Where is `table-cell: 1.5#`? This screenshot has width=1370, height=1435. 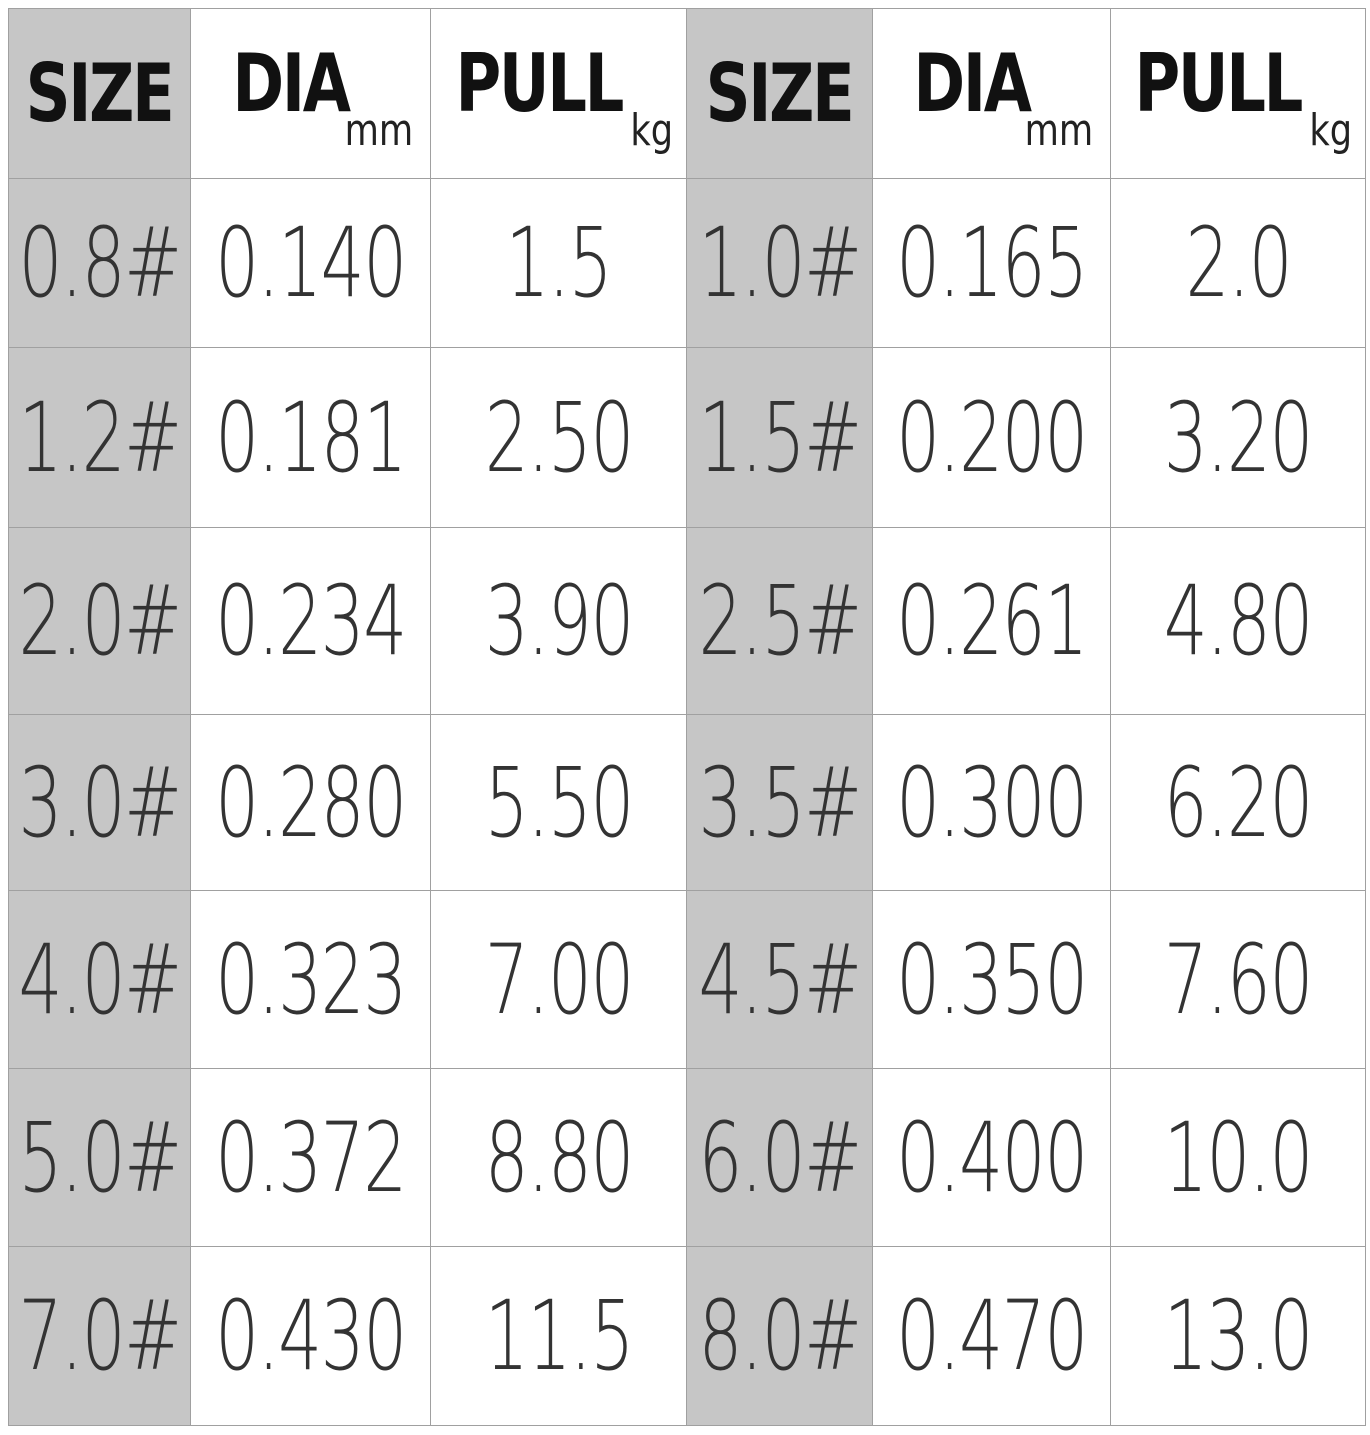 table-cell: 1.5# is located at coordinates (779, 437).